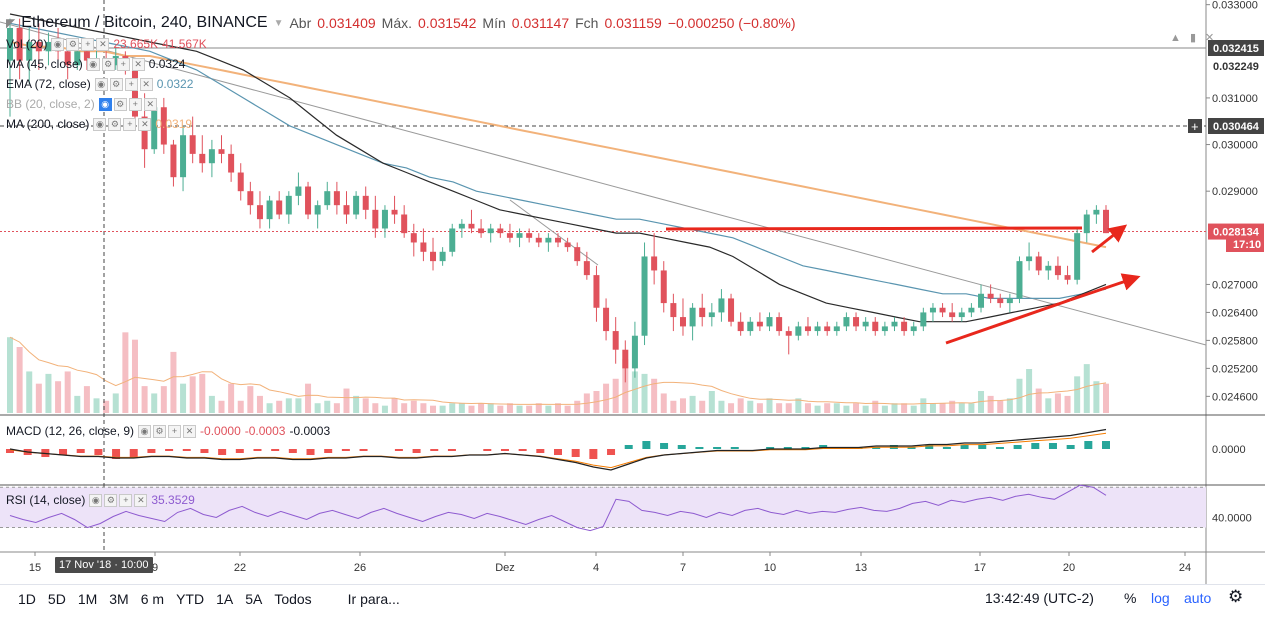 Image resolution: width=1265 pixels, height=620 pixels. What do you see at coordinates (48, 124) in the screenshot?
I see `ma200-name: MA (200, close)` at bounding box center [48, 124].